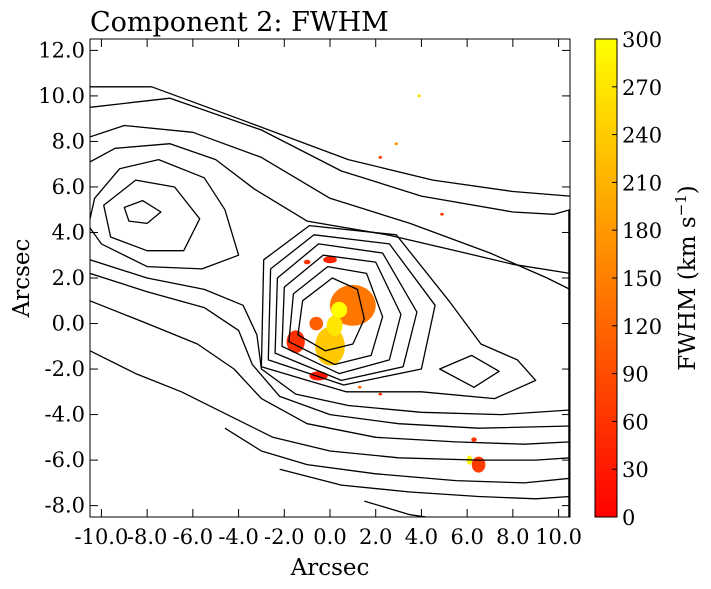 Image resolution: width=711 pixels, height=589 pixels. I want to click on colorbar-tick-label: 270, so click(642, 88).